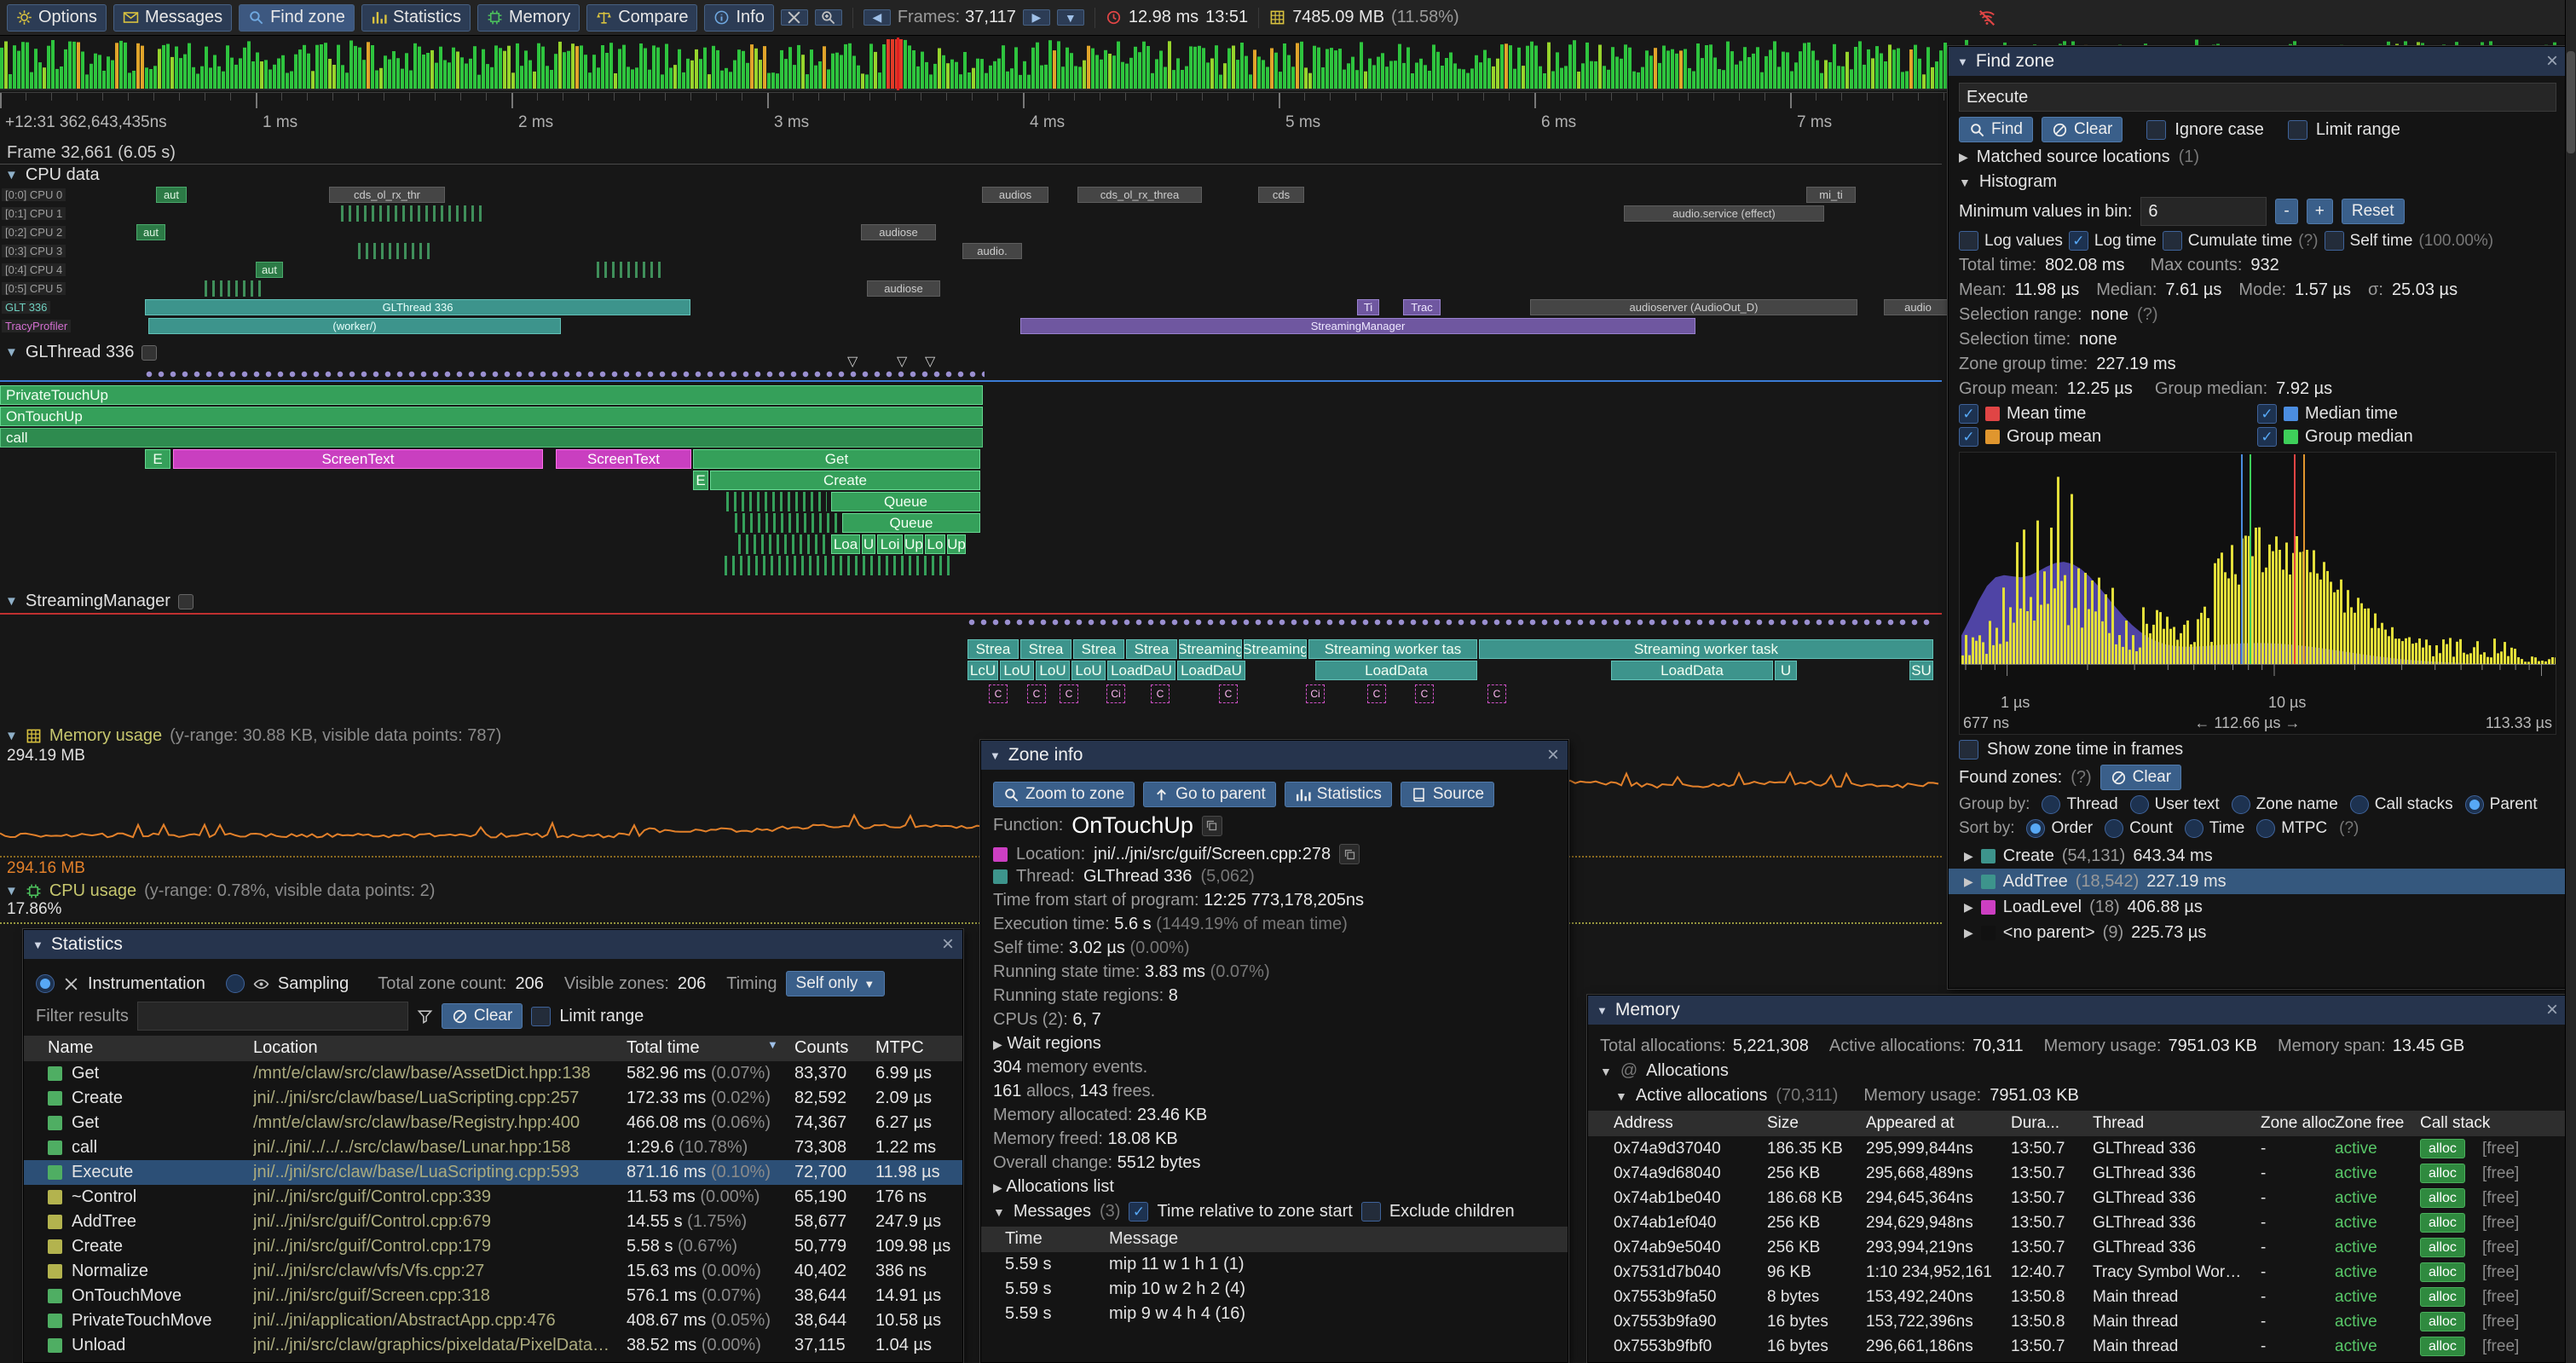  I want to click on cpu-zone: aut, so click(171, 195).